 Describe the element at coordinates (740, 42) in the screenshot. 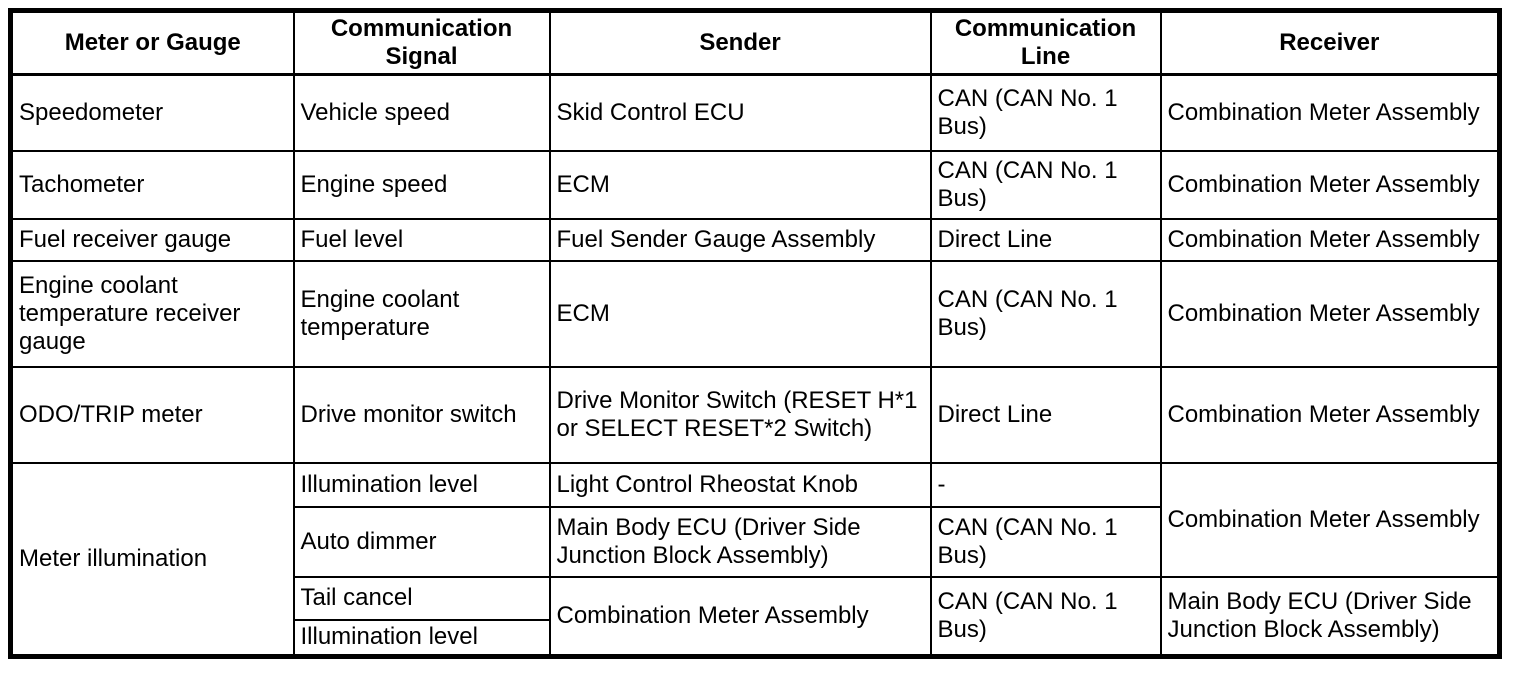

I see `header-sender: Sender` at that location.